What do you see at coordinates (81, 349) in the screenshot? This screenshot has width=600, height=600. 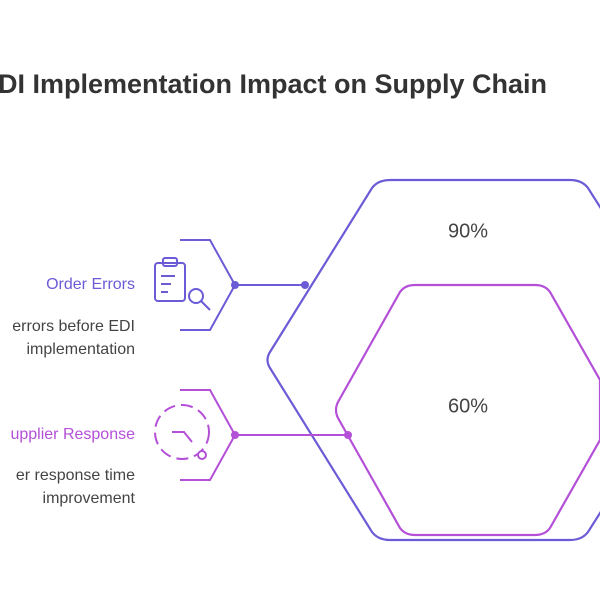 I see `item-description: implementation` at bounding box center [81, 349].